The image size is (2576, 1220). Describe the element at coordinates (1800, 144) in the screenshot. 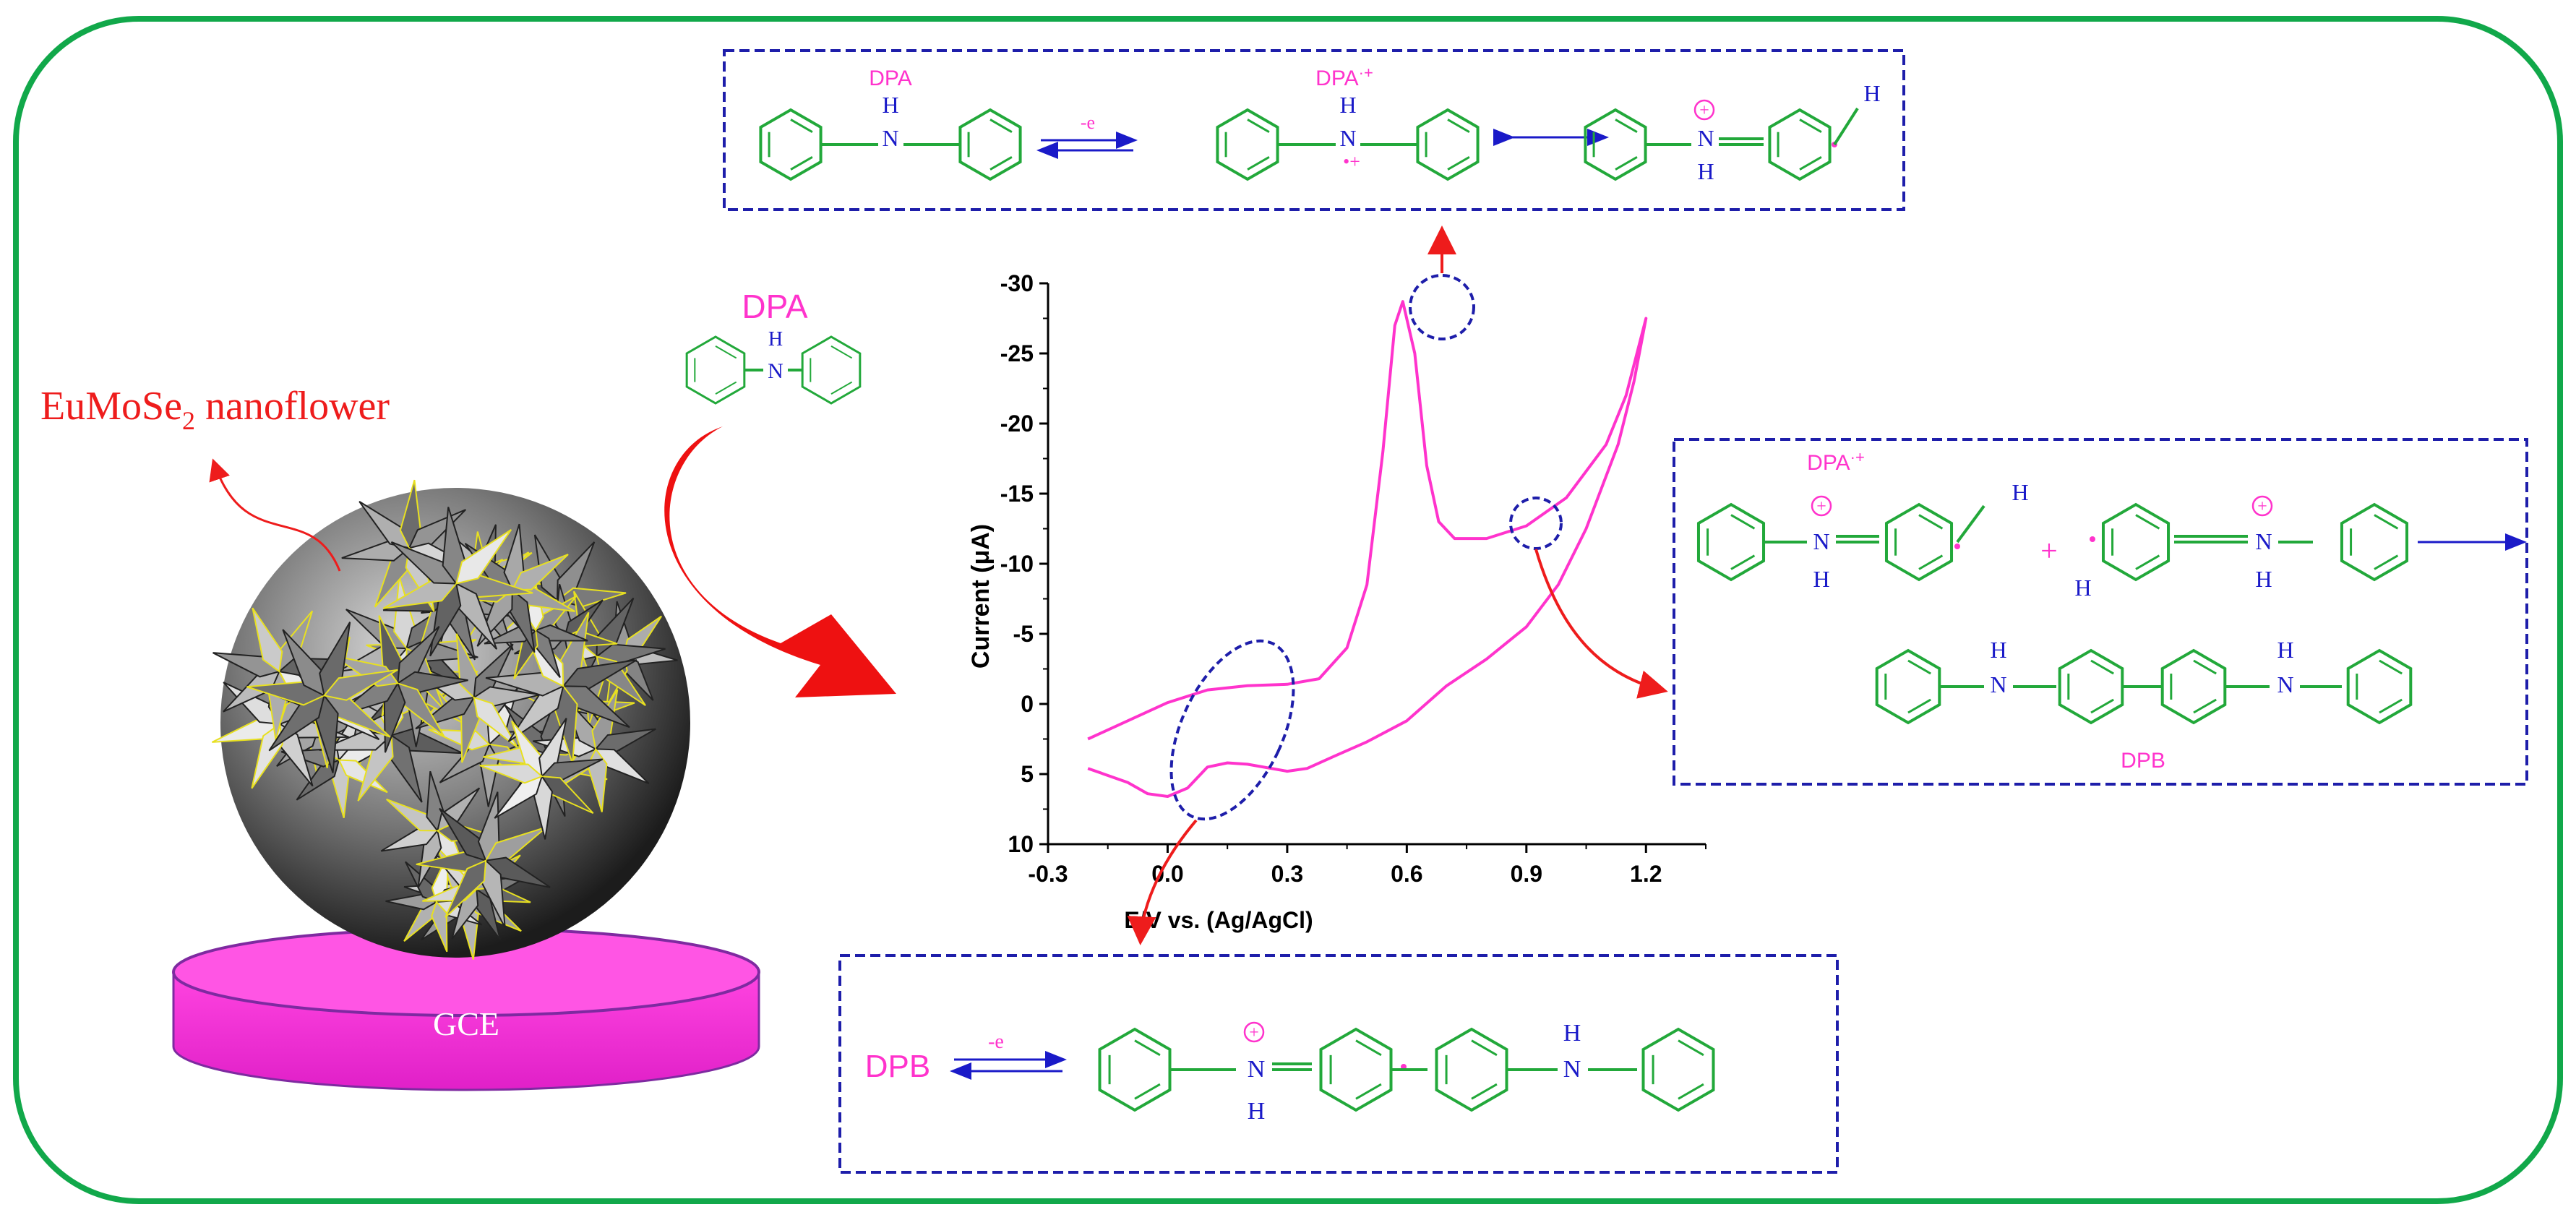

I see `top-resonance-ring-right` at that location.